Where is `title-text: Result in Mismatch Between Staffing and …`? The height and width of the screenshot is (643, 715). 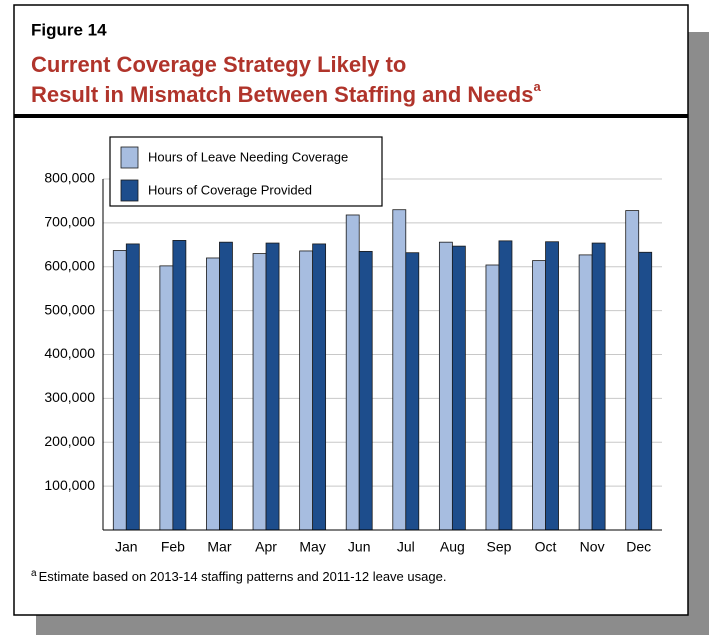
title-text: Result in Mismatch Between Staffing and … is located at coordinates (282, 94).